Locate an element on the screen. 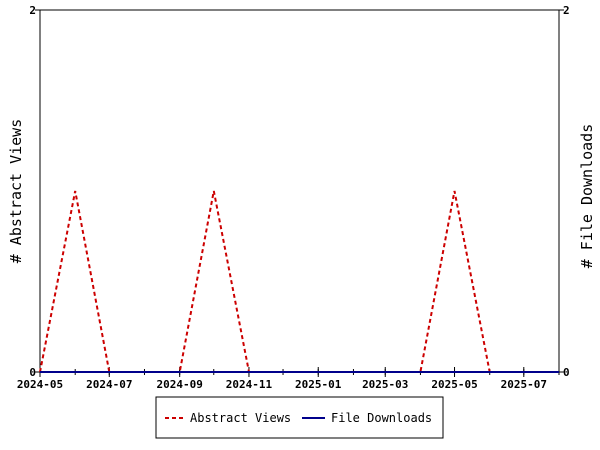 The image size is (600, 450). legend-label-abstract-views: Abstract Views is located at coordinates (240, 418).